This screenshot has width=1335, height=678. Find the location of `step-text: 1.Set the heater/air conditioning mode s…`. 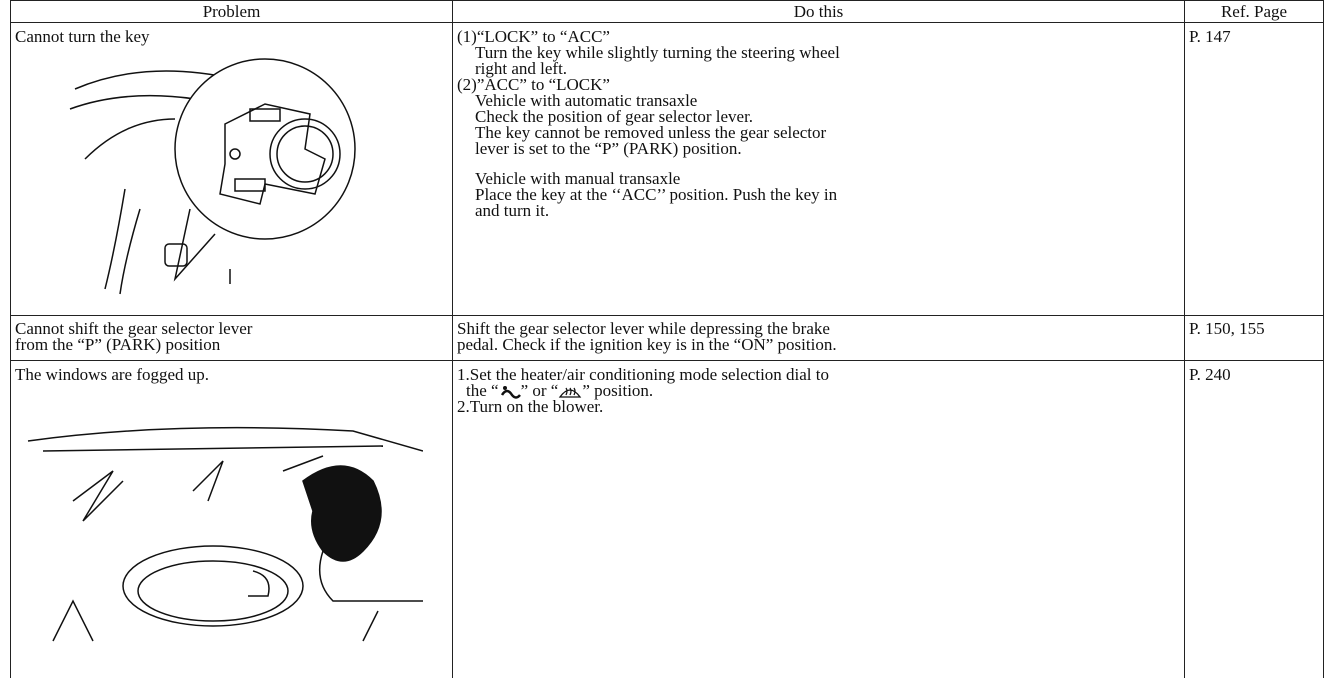

step-text: 1.Set the heater/air conditioning mode s… is located at coordinates (643, 374).